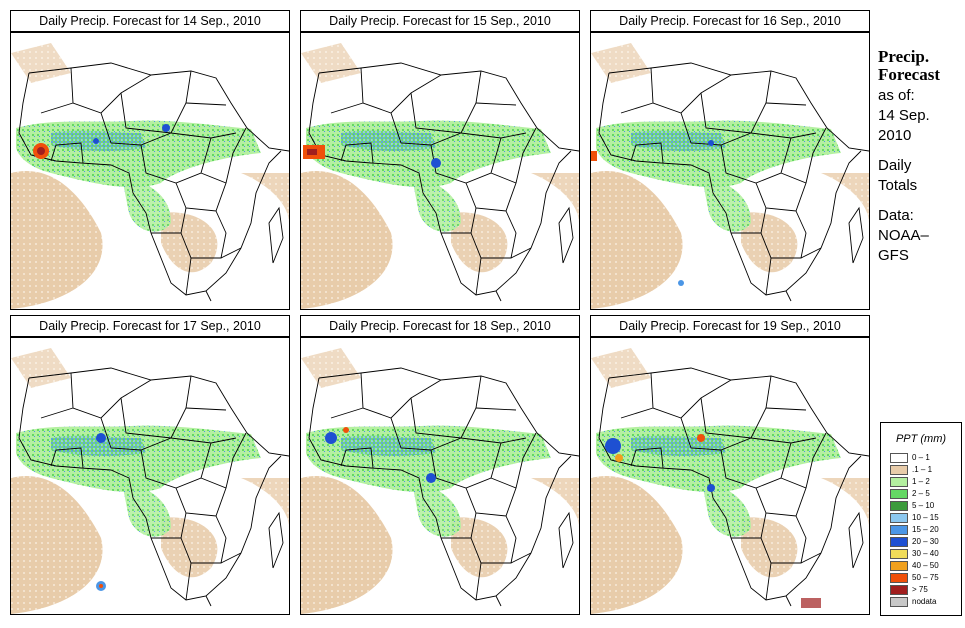  I want to click on forecast-panel-3: Daily Precip. Forecast for 16 Sep., 2010, so click(730, 160).